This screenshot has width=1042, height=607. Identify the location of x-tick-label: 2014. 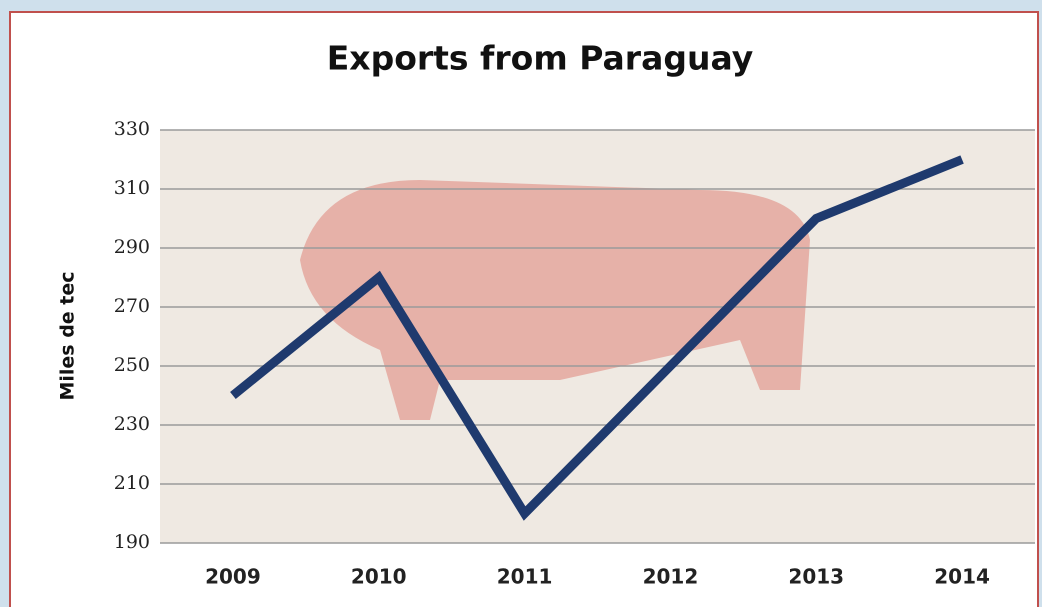
(962, 577).